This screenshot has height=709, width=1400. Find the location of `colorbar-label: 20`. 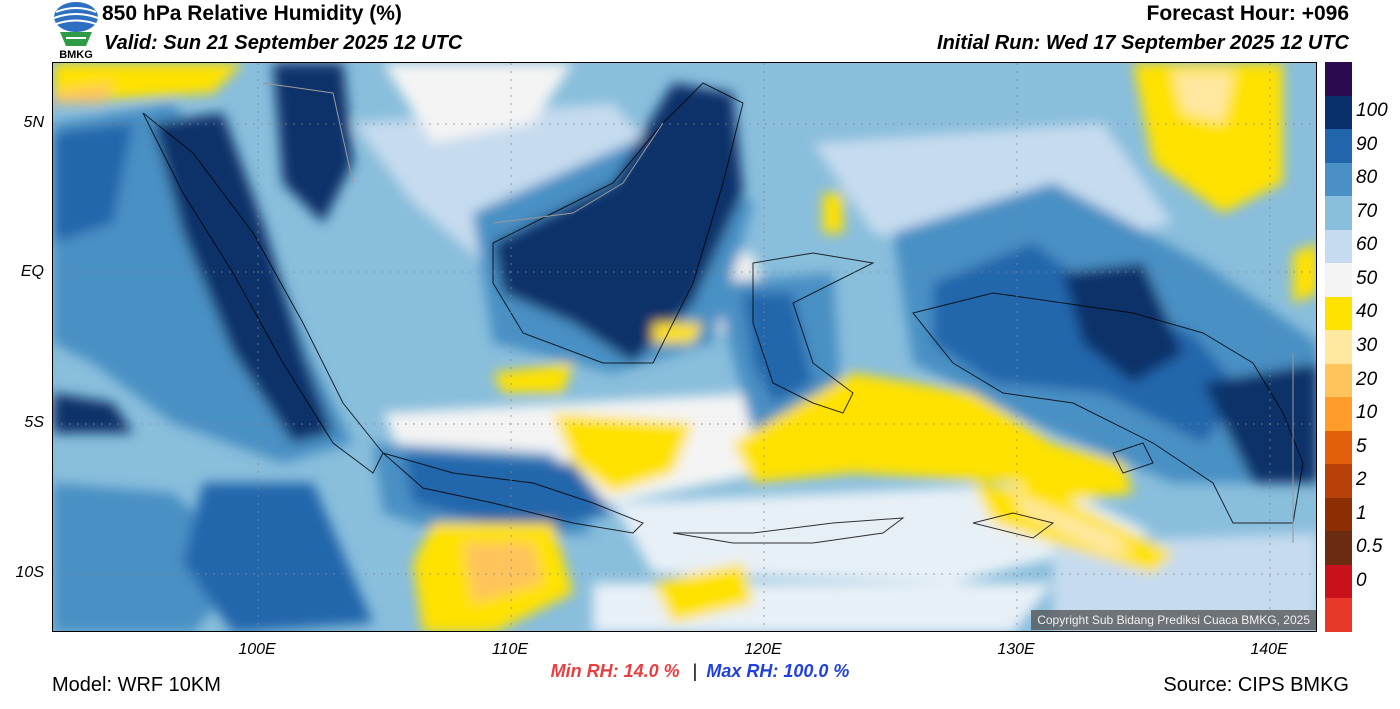

colorbar-label: 20 is located at coordinates (1367, 379).